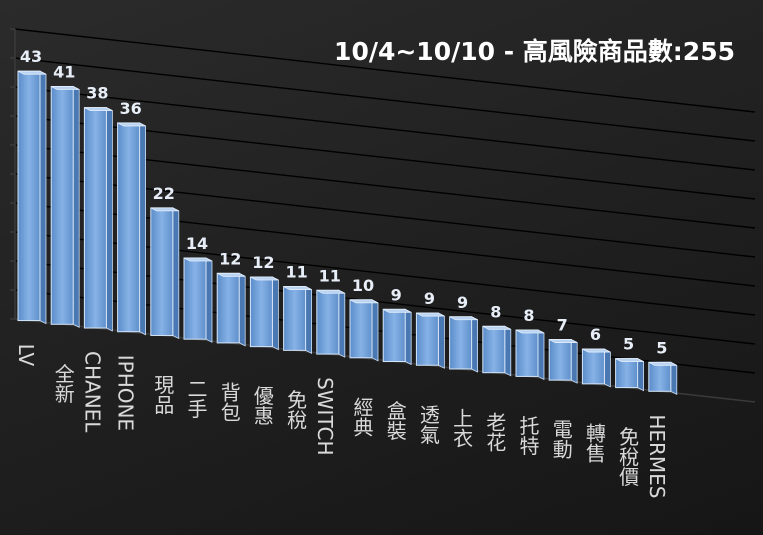 The height and width of the screenshot is (535, 763). I want to click on data-label: 5, so click(628, 344).